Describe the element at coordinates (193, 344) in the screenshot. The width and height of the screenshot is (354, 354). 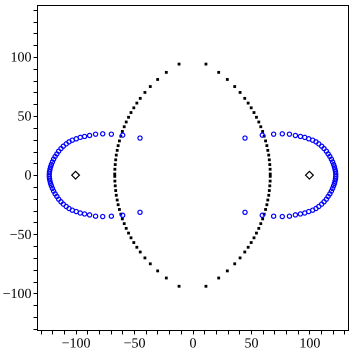
I see `x-tick-label: 0` at that location.